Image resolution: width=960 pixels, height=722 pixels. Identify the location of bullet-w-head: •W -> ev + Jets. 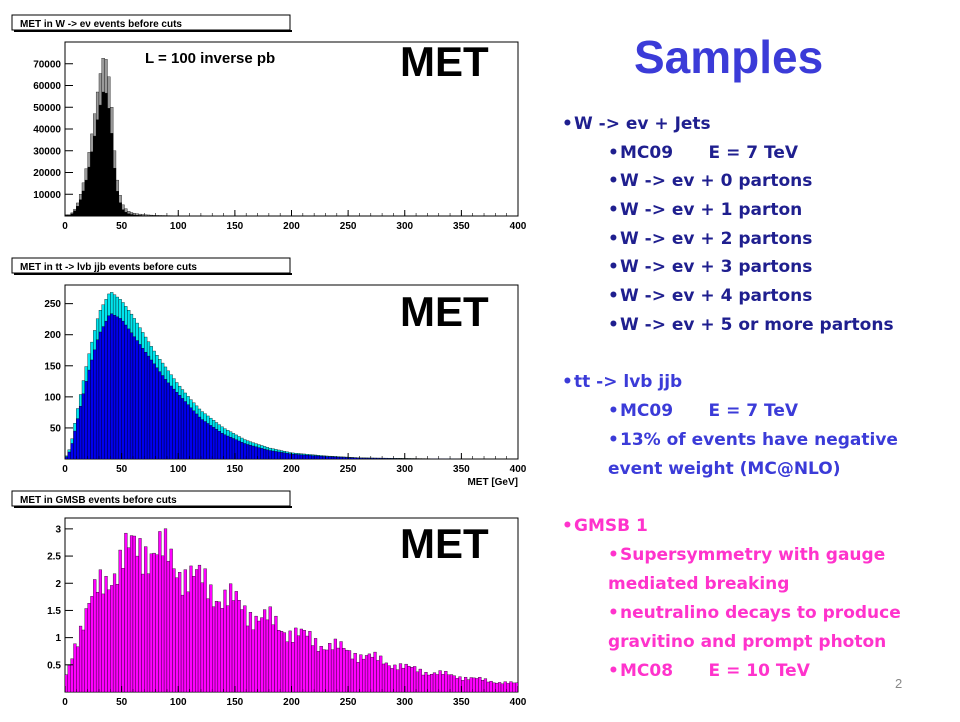
(642, 124).